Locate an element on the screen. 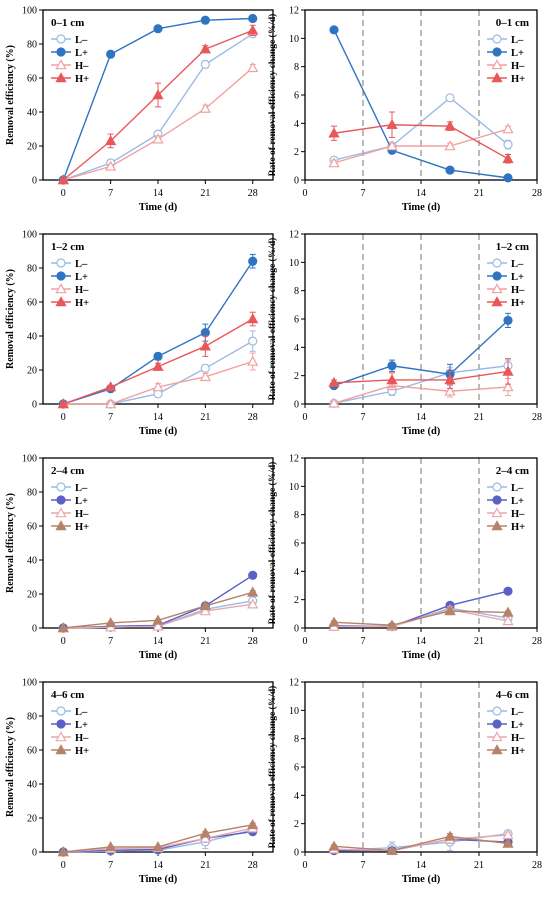 The image size is (550, 902). y-tick-label: 40 is located at coordinates (32, 561).